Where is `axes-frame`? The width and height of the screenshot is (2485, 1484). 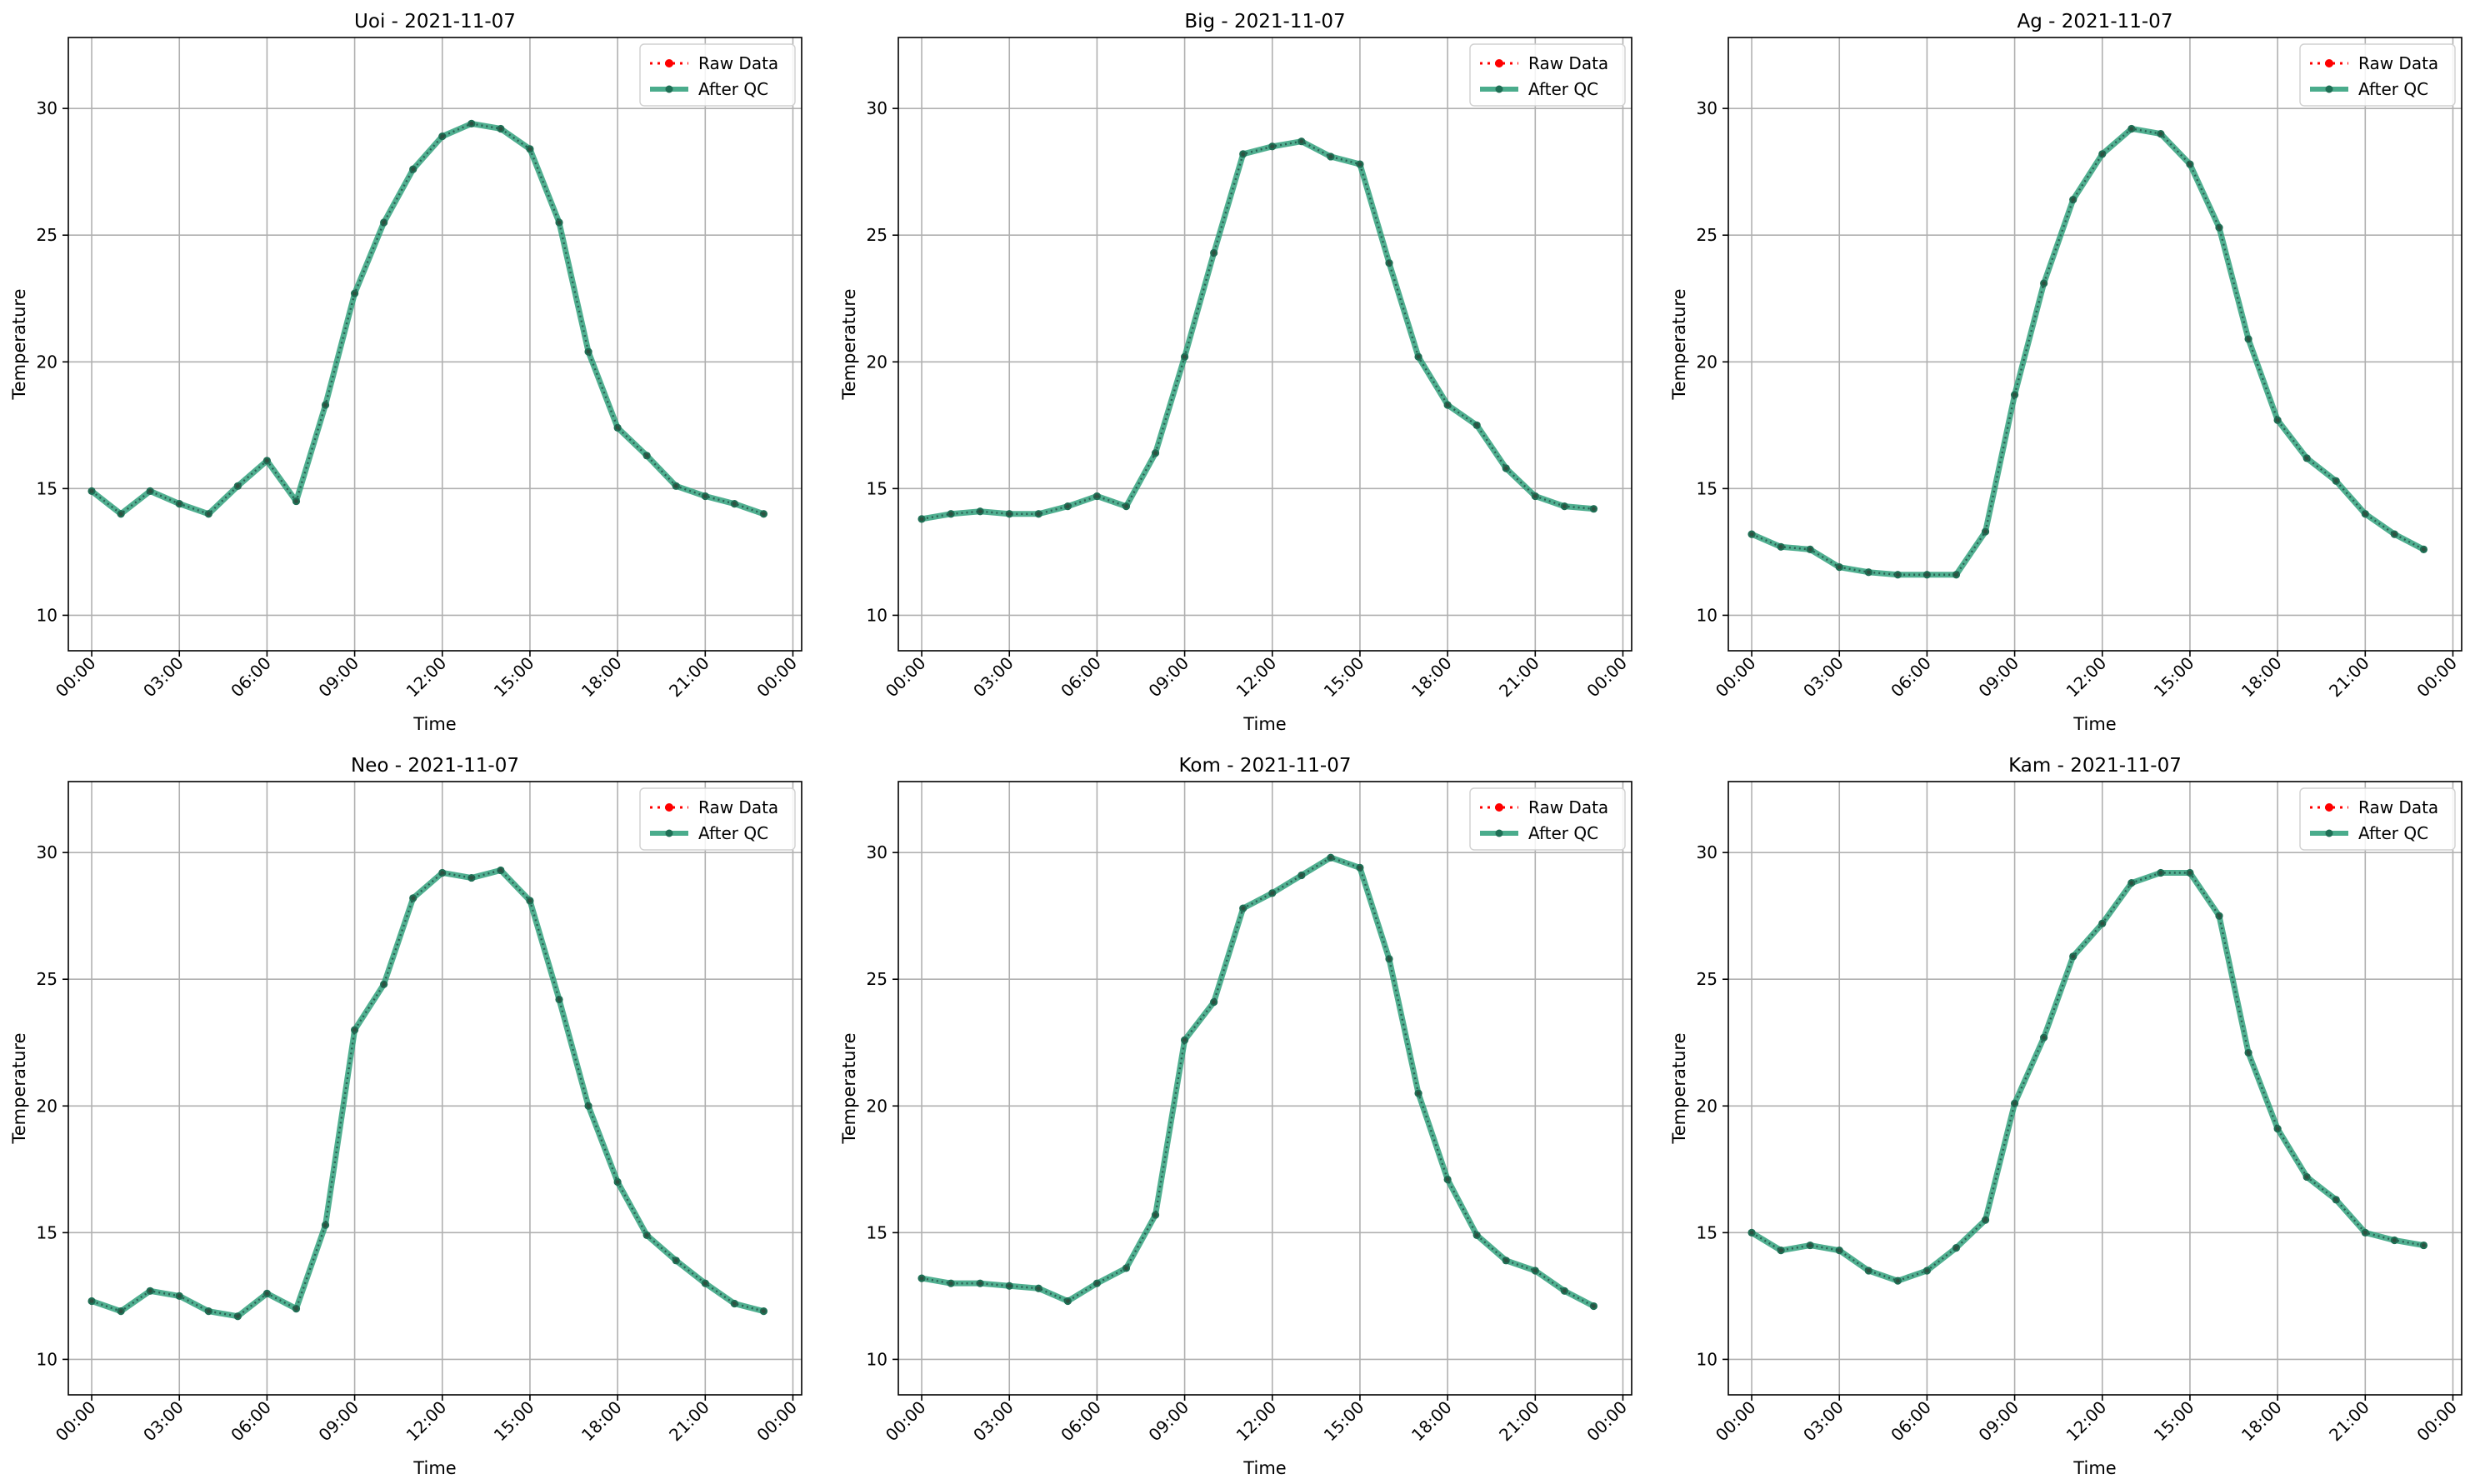 axes-frame is located at coordinates (2095, 344).